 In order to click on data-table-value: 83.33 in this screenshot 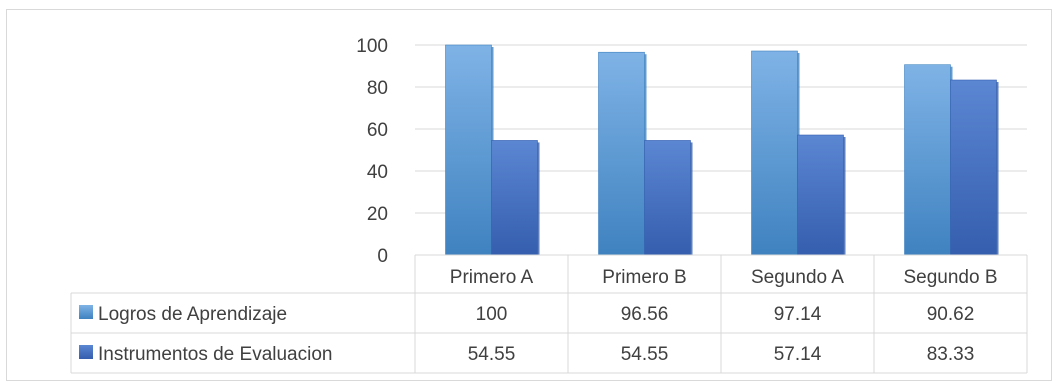, I will do `click(951, 354)`.